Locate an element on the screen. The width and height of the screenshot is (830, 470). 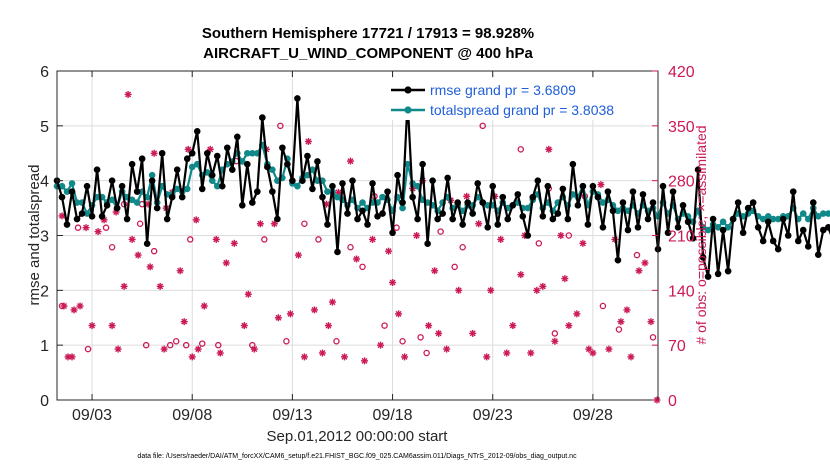
y-right-tick-label: 140 is located at coordinates (681, 291).